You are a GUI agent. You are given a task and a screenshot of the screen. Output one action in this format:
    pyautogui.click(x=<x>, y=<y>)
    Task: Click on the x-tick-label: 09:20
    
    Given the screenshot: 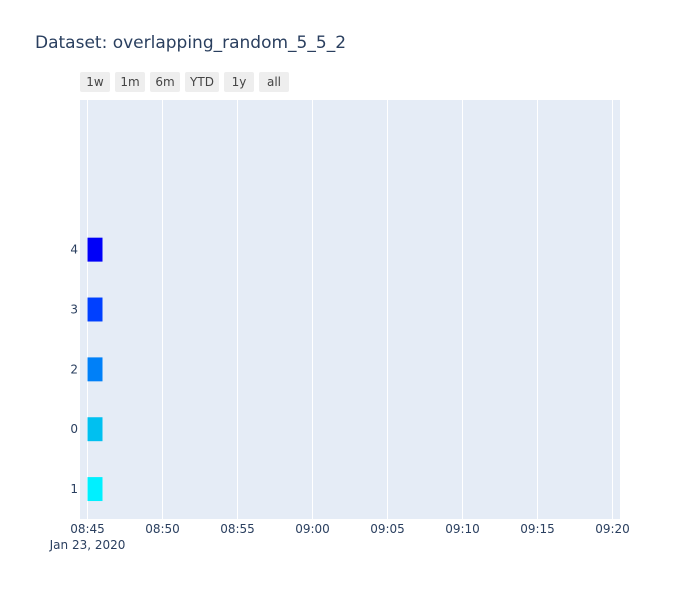 What is the action you would take?
    pyautogui.click(x=612, y=529)
    